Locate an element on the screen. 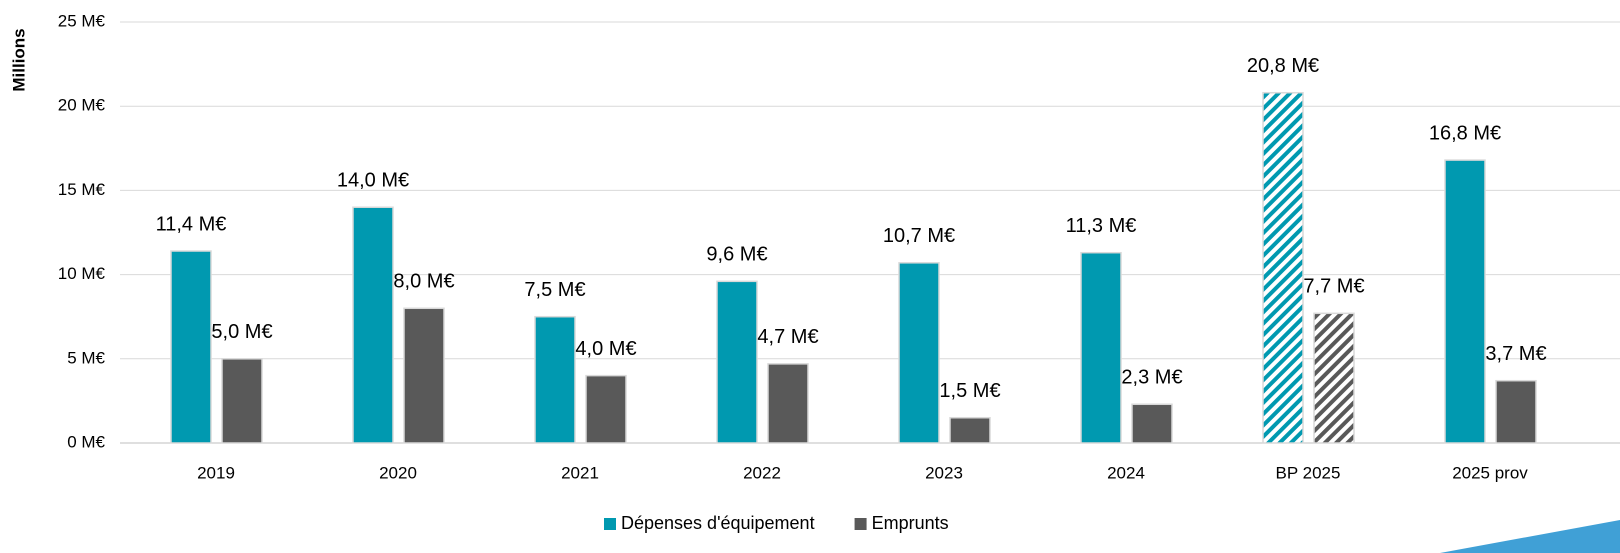 This screenshot has height=553, width=1620. x-tick-label: 2023 is located at coordinates (944, 472).